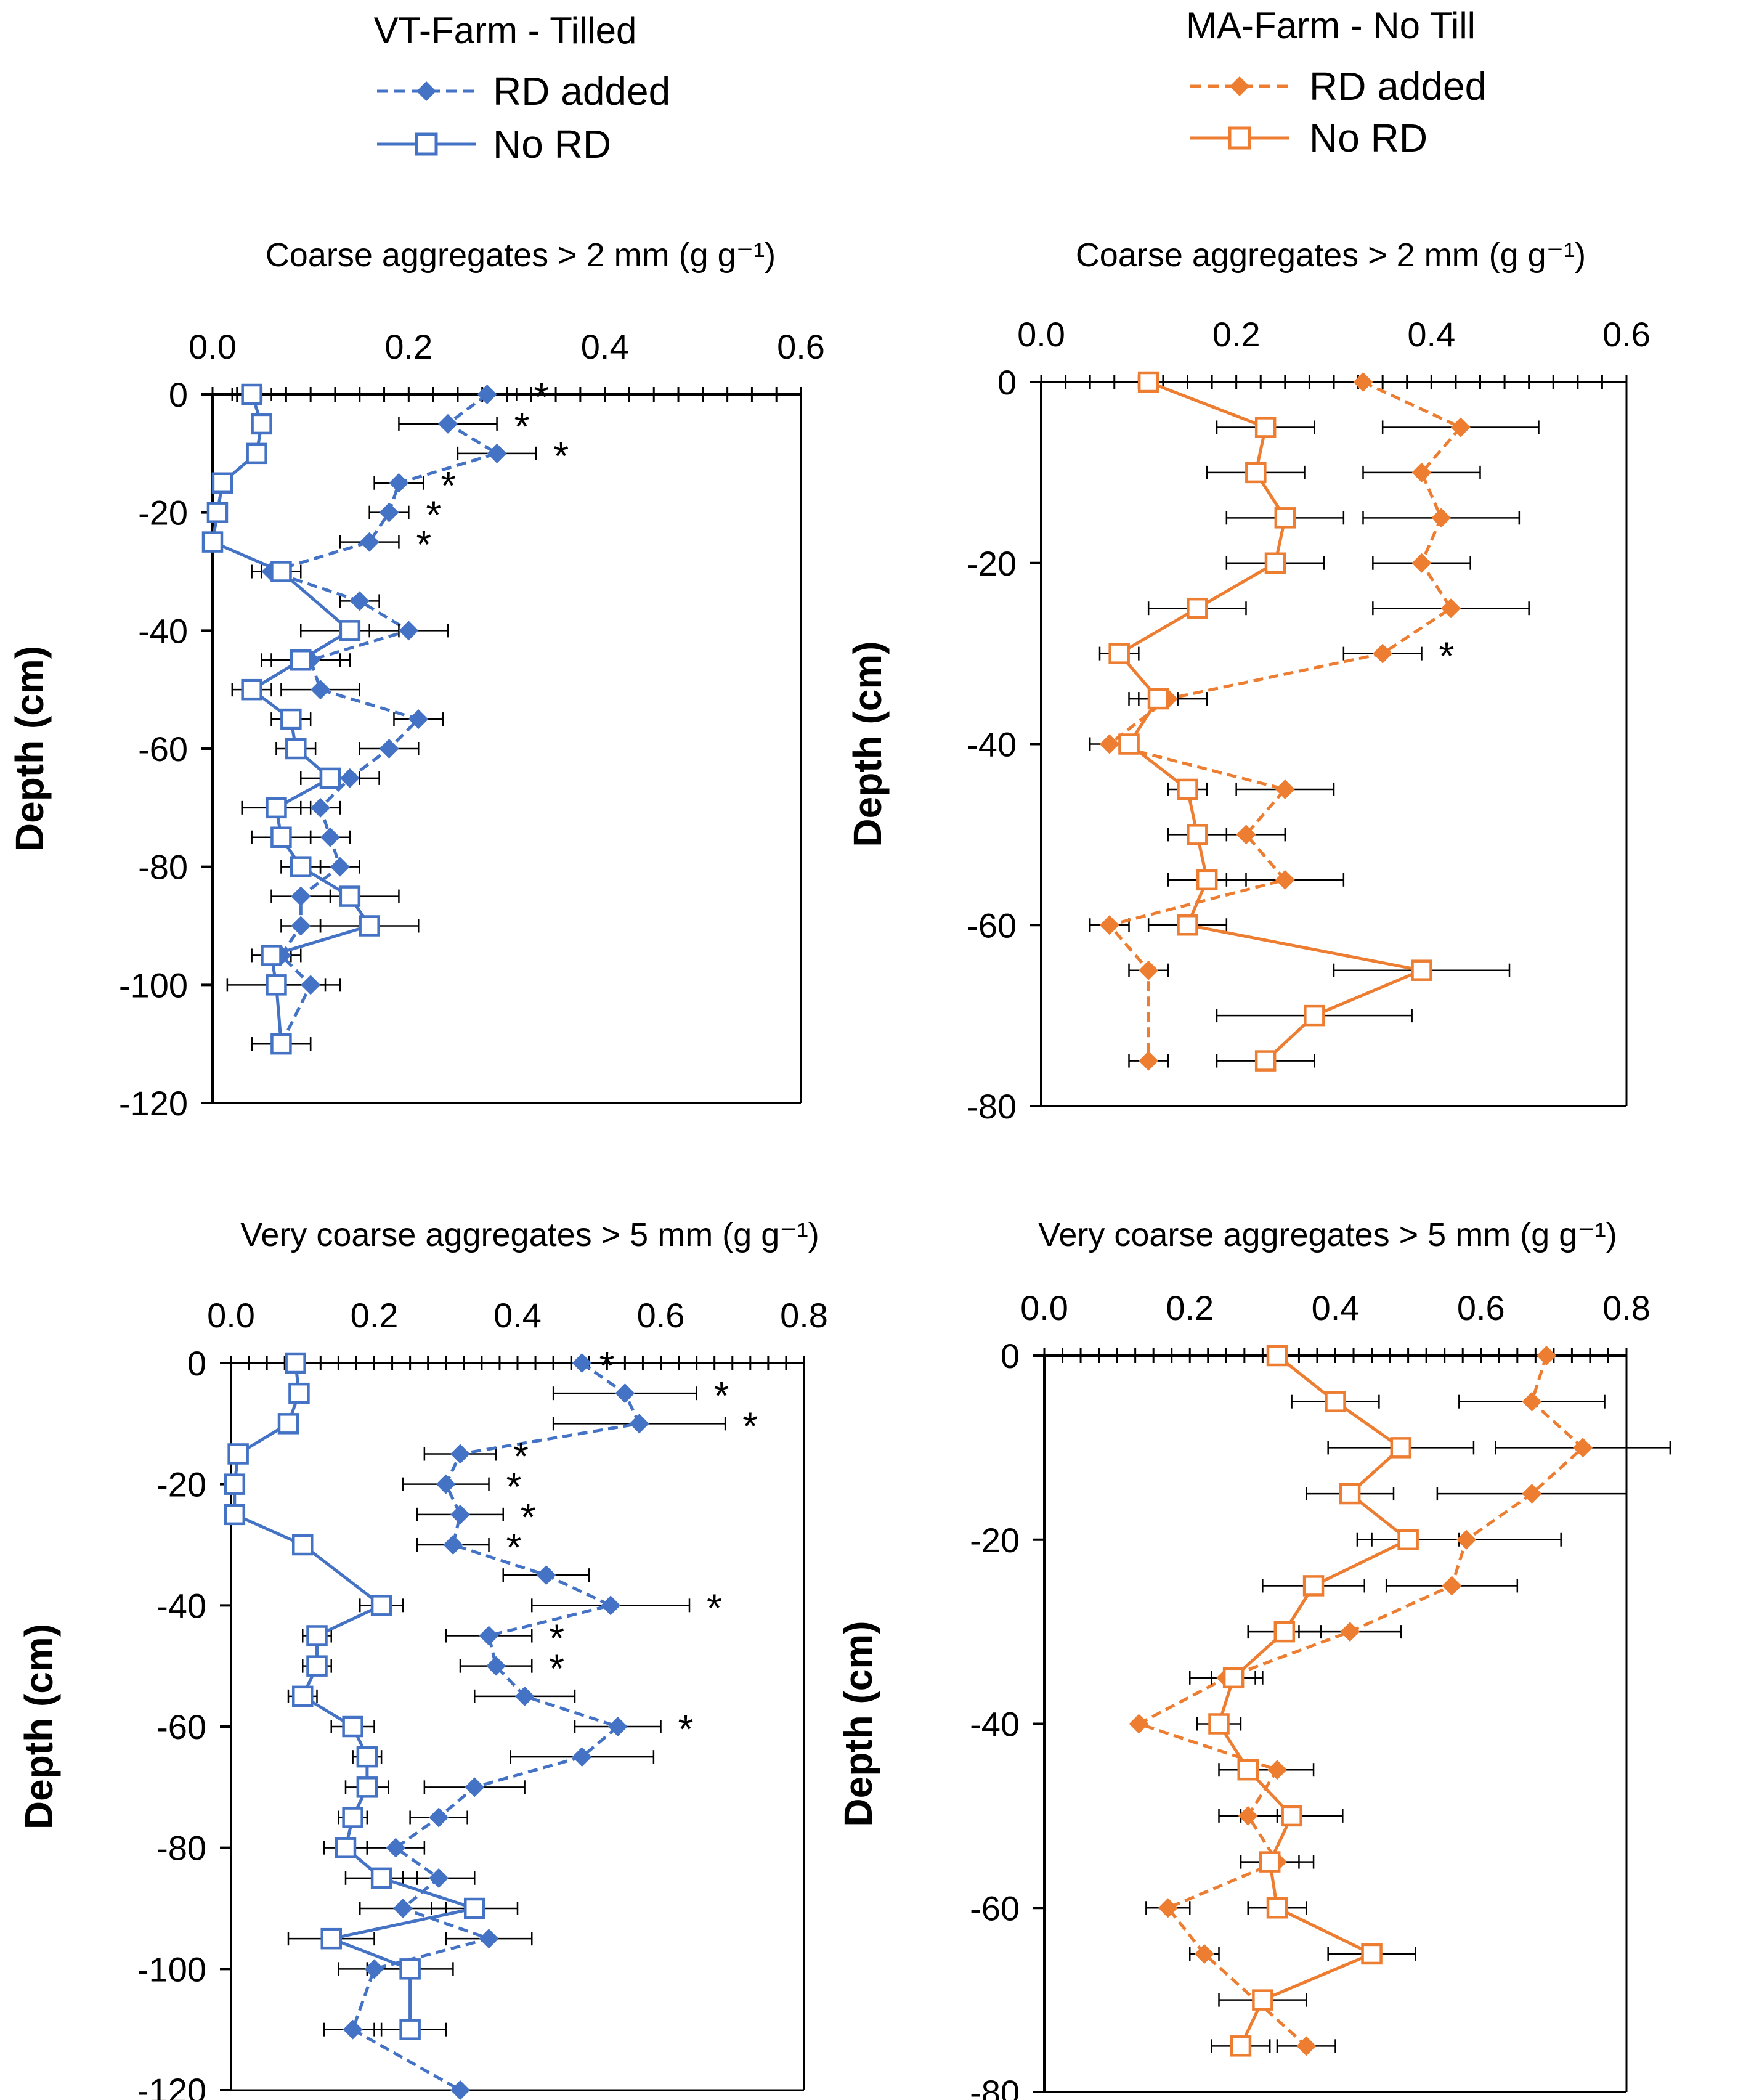  What do you see at coordinates (1398, 86) in the screenshot?
I see `ma-legend-rd-label: RD added` at bounding box center [1398, 86].